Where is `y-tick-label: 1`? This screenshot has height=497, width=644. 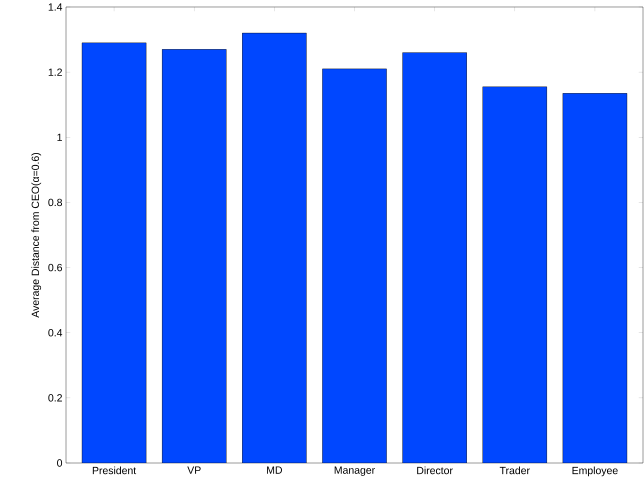
y-tick-label: 1 is located at coordinates (59, 137).